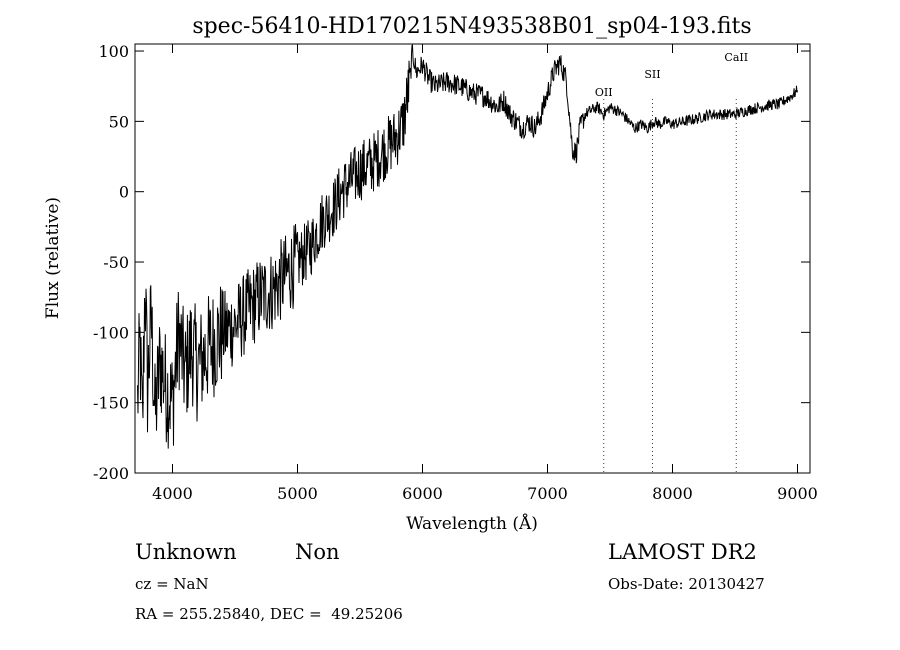 The height and width of the screenshot is (650, 900). What do you see at coordinates (269, 614) in the screenshot?
I see `coordinates-text: RA = 255.25840, DEC = 49.25206` at bounding box center [269, 614].